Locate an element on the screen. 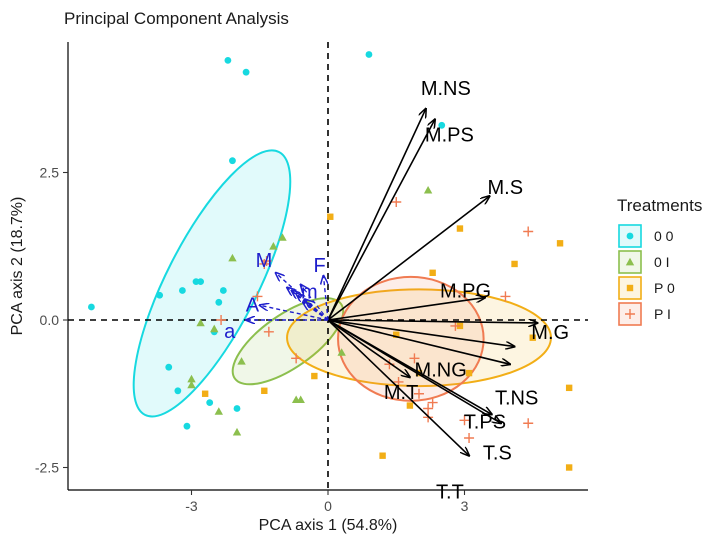 This screenshot has height=539, width=715. x-tick-label: 3 is located at coordinates (465, 506).